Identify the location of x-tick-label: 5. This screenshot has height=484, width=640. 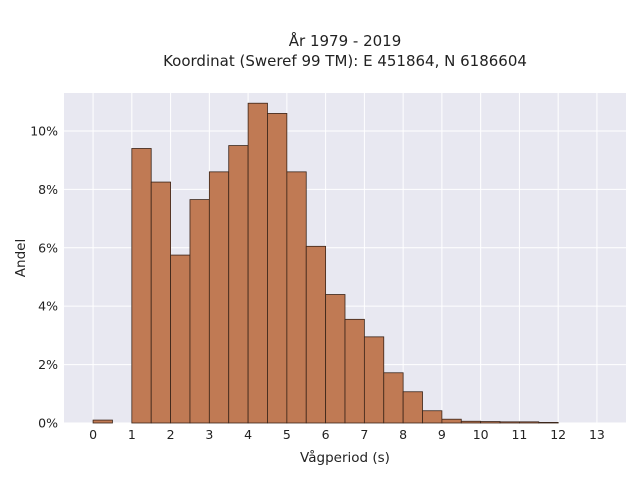
(287, 434).